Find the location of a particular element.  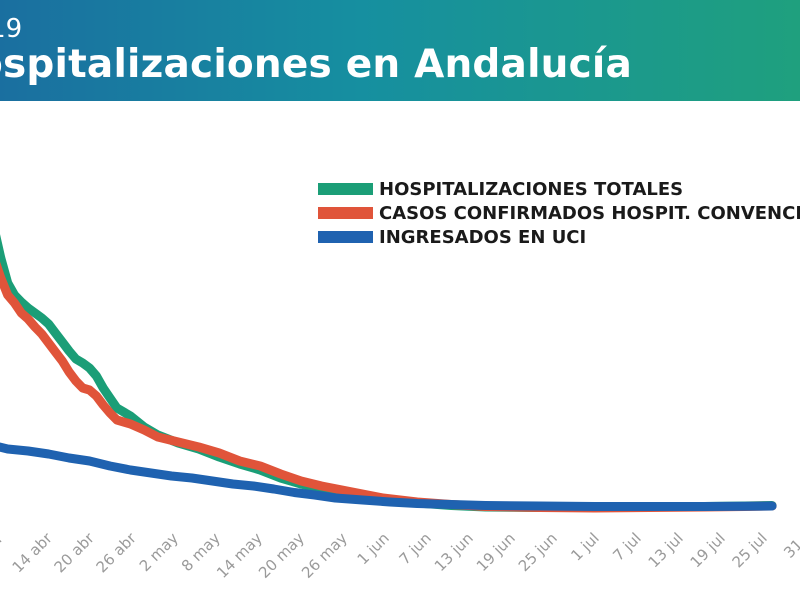

x-tick-label: 14 may is located at coordinates (239, 555).